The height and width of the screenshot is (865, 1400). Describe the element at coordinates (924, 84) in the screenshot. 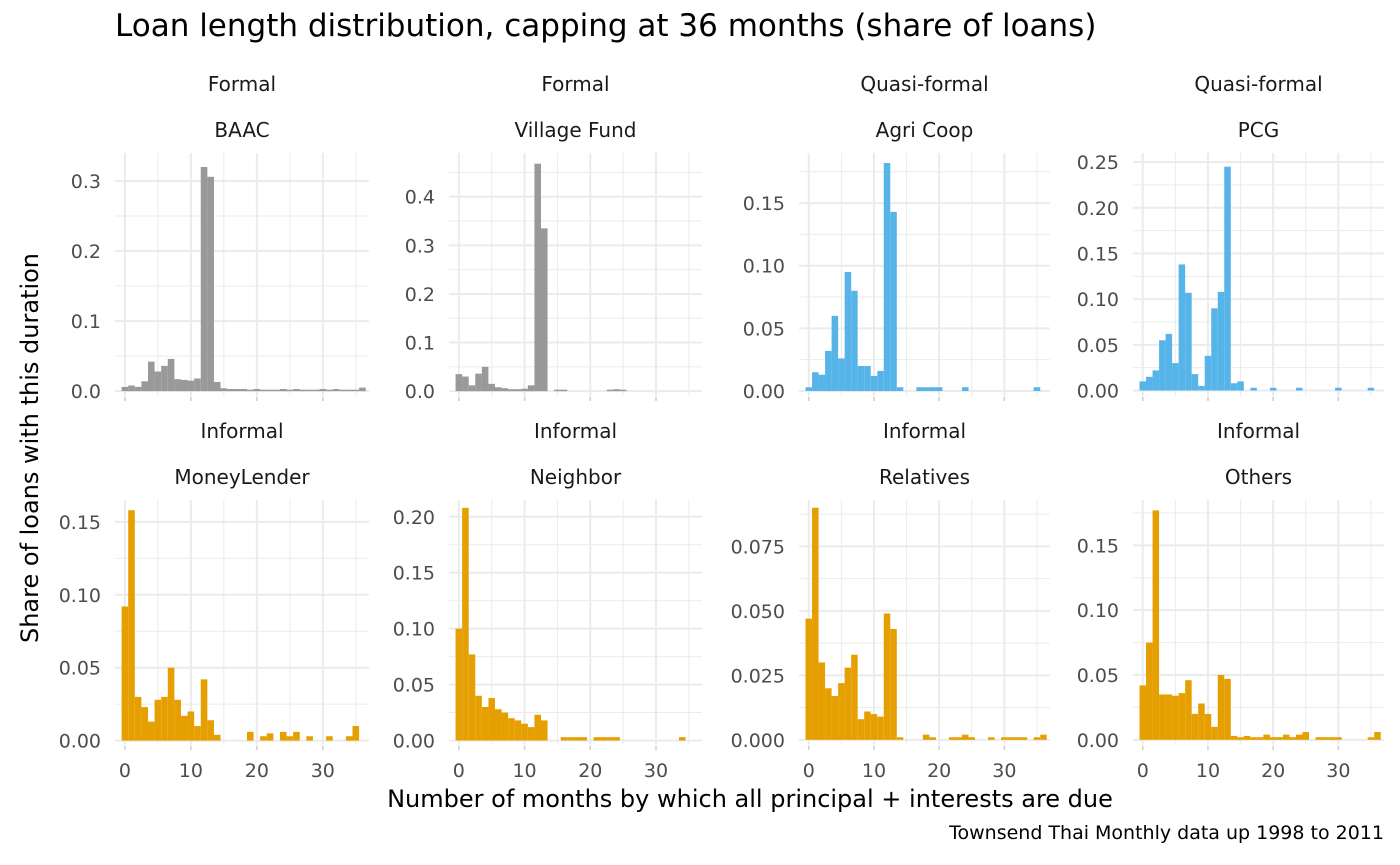

I see `strip-label-group: Quasi-formal` at that location.